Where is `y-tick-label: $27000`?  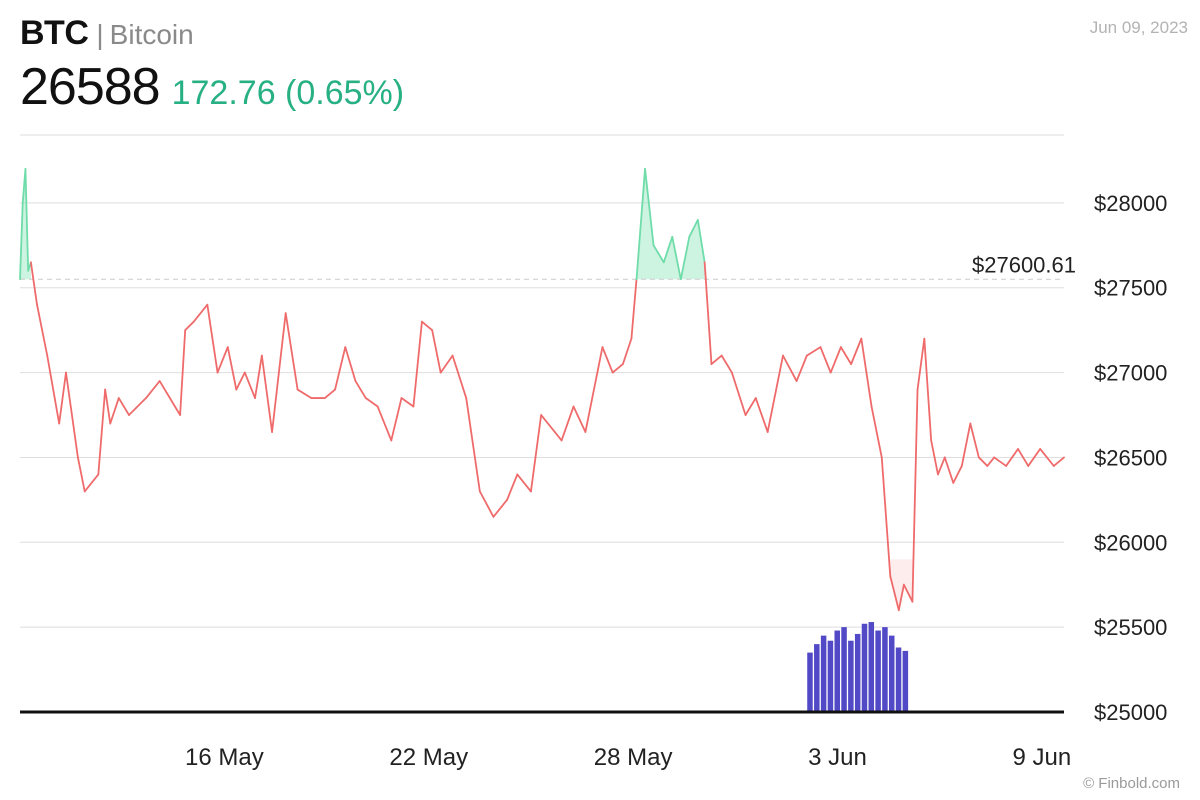 y-tick-label: $27000 is located at coordinates (1130, 373).